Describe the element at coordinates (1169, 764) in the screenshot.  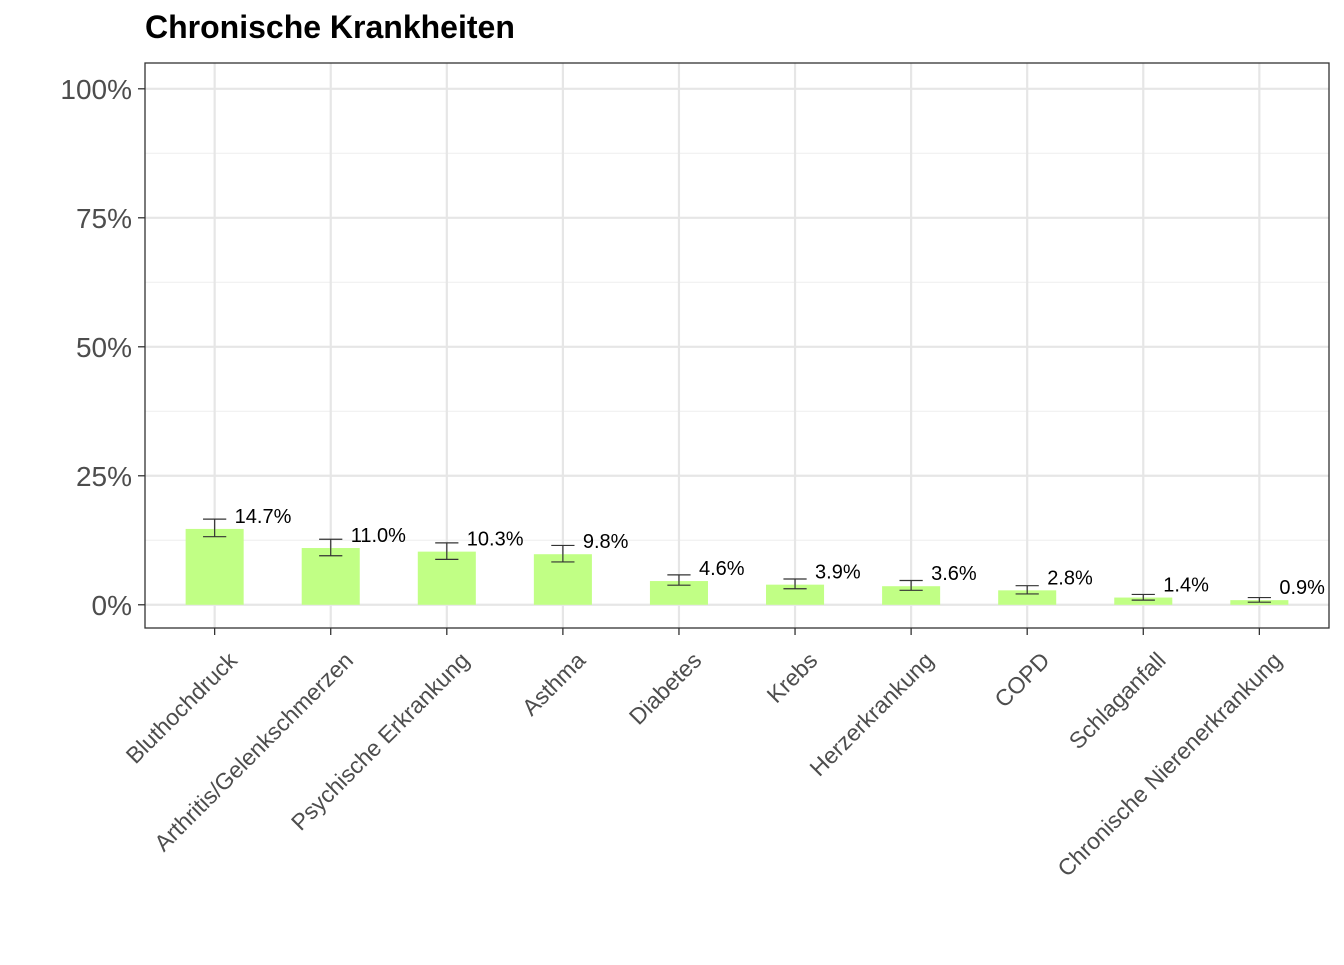
I see `x-tick-label: Chronische Nierenerkrankung` at that location.